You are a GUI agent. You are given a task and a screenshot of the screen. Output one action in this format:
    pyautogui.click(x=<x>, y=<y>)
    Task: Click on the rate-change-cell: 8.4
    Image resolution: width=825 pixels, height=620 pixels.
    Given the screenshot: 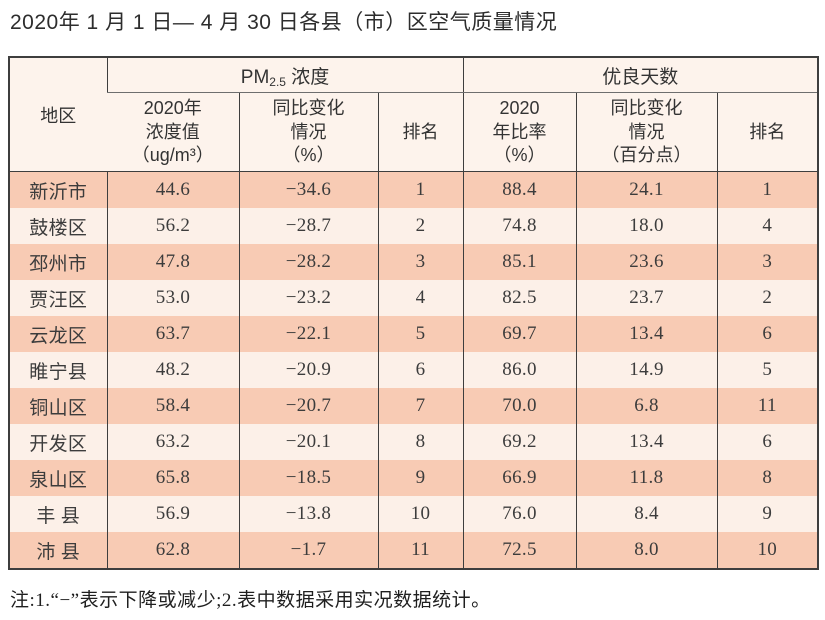 What is the action you would take?
    pyautogui.click(x=646, y=514)
    